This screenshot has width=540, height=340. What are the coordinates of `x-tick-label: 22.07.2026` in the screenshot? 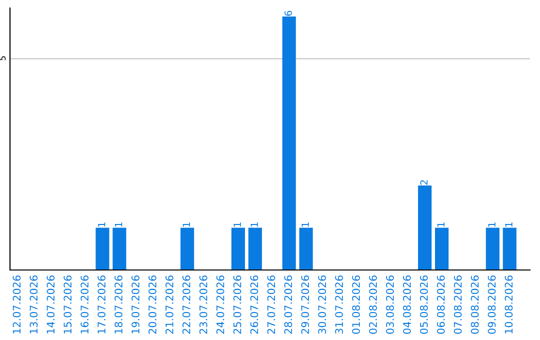 It's located at (186, 305).